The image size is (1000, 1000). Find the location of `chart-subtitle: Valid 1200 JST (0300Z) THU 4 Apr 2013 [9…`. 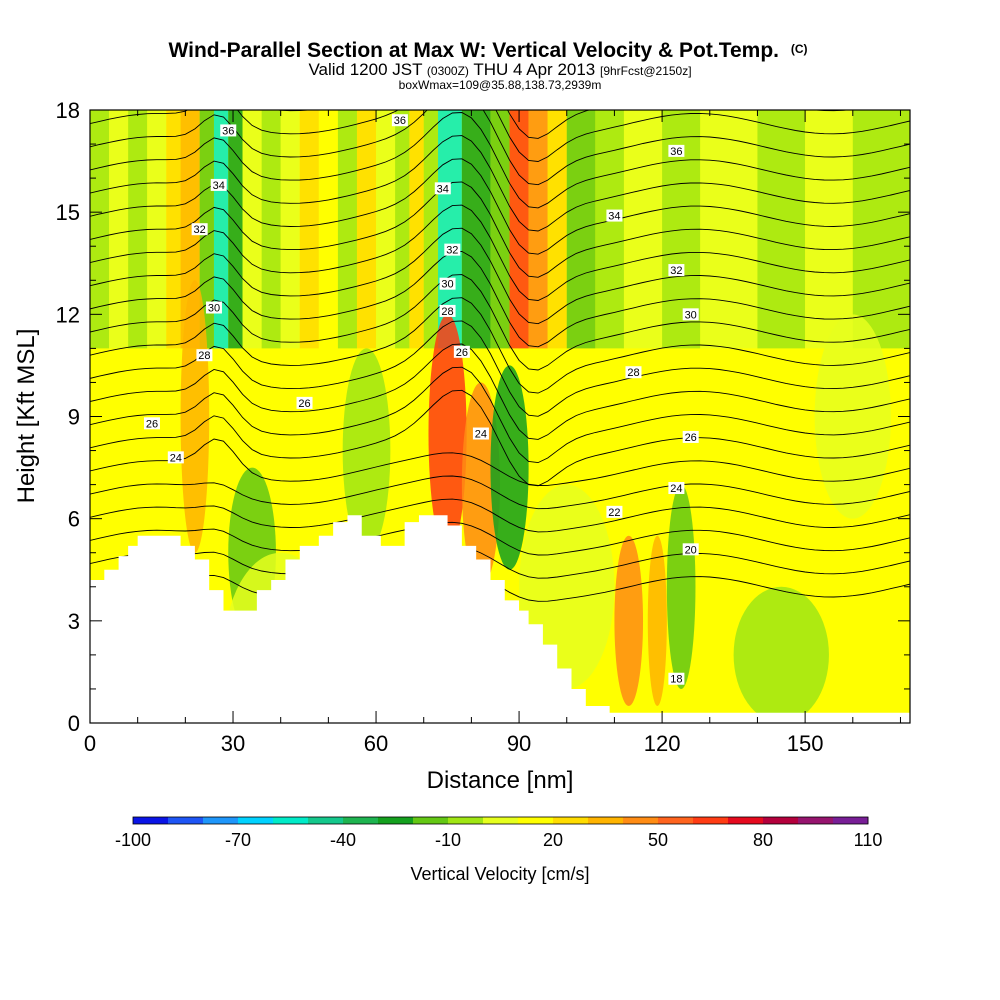

chart-subtitle: Valid 1200 JST (0300Z) THU 4 Apr 2013 [9… is located at coordinates (499, 69).